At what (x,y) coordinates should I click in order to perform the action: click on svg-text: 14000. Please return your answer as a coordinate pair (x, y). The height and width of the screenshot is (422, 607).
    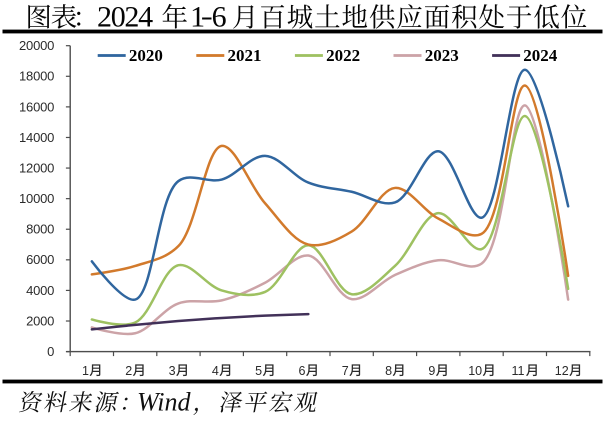
    Looking at the image, I should click on (36, 137).